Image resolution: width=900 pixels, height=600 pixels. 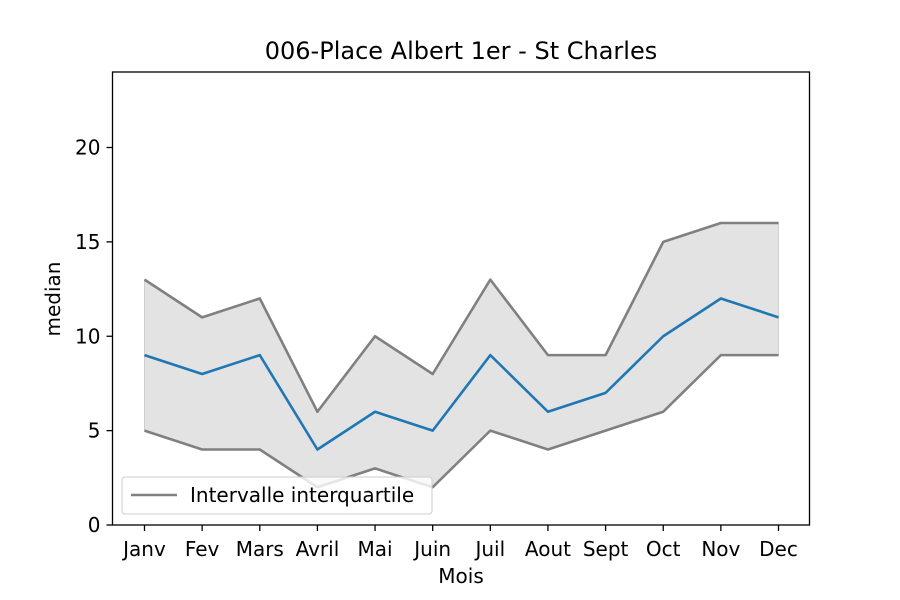 I want to click on x-tick-label: Mai, so click(x=375, y=549).